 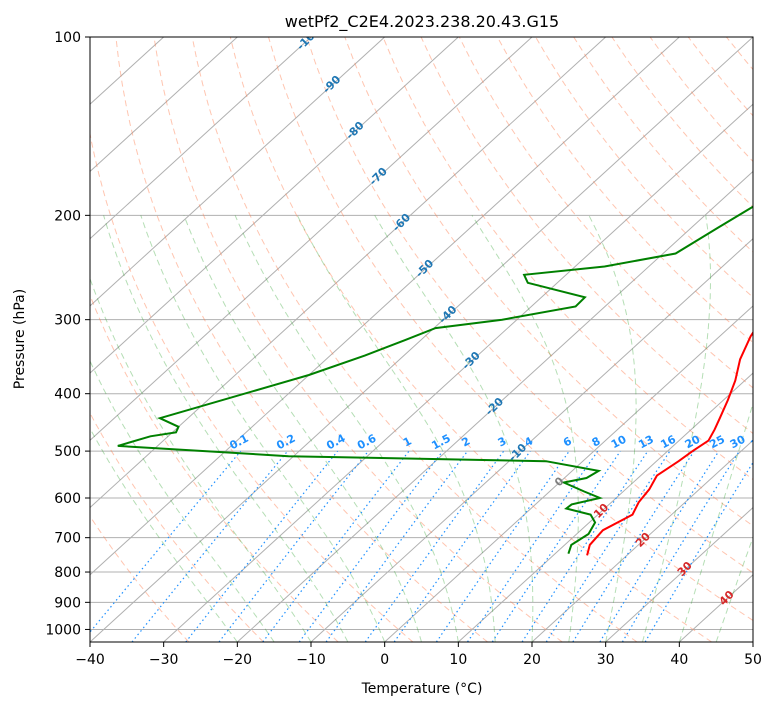 What do you see at coordinates (422, 689) in the screenshot?
I see `x-axis-title: Temperature (°C)` at bounding box center [422, 689].